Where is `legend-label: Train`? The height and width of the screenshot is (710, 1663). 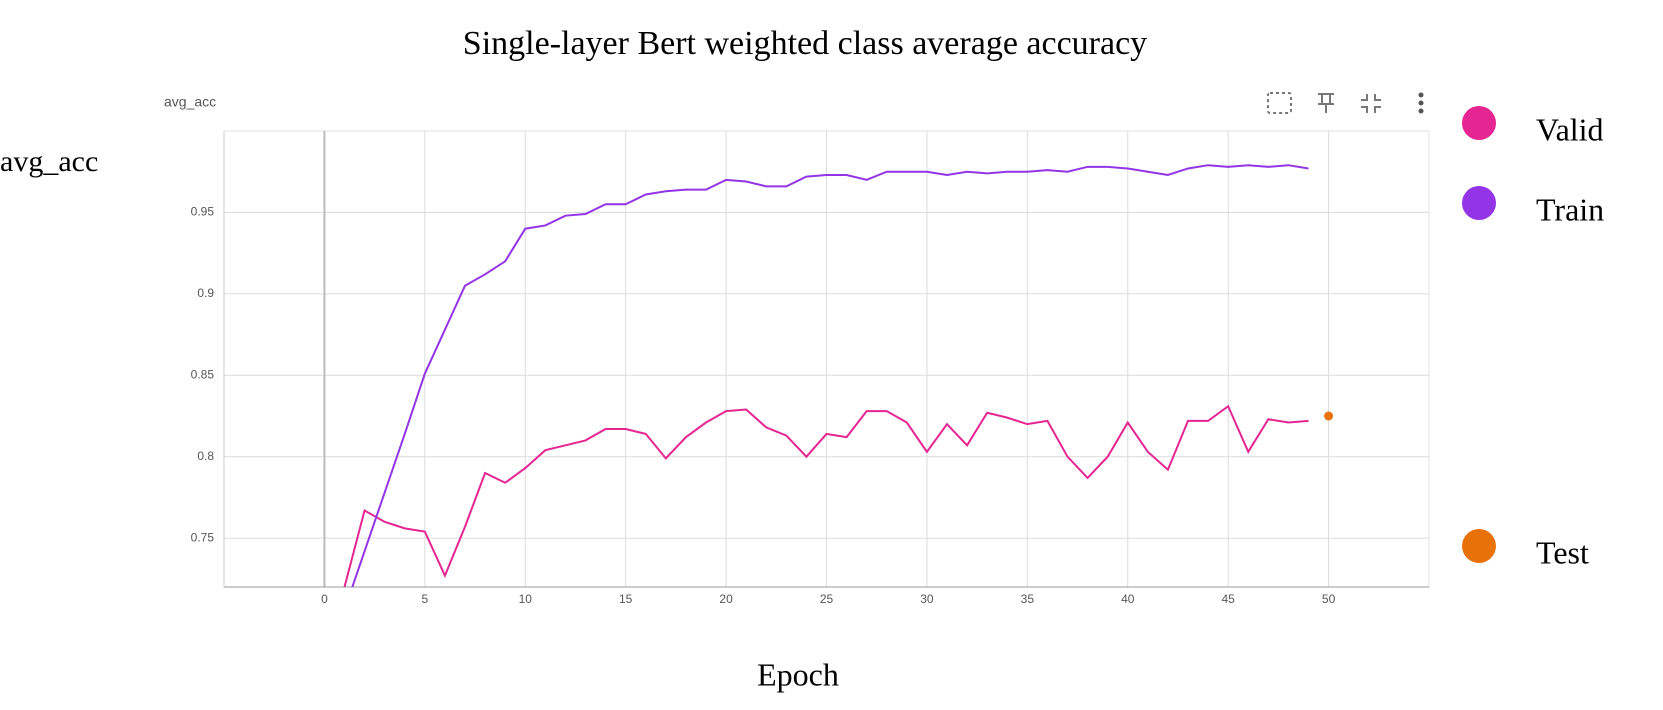
legend-label: Train is located at coordinates (1570, 209).